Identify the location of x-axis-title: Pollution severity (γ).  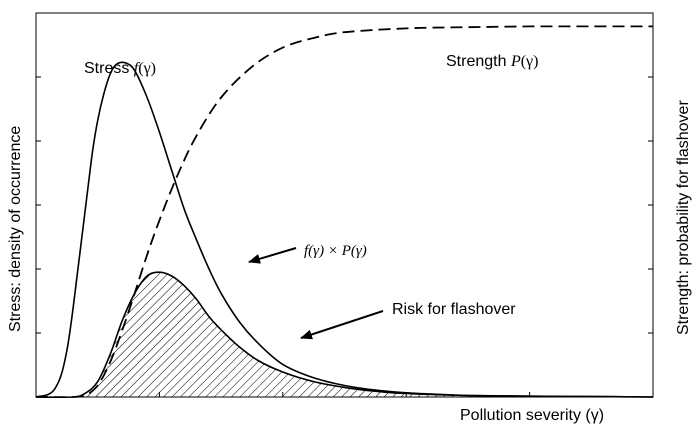
(532, 415).